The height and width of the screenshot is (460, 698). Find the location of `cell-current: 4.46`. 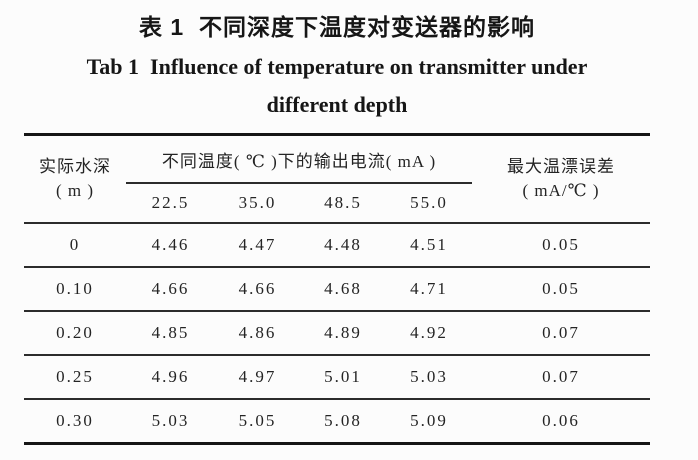

cell-current: 4.46 is located at coordinates (170, 244).